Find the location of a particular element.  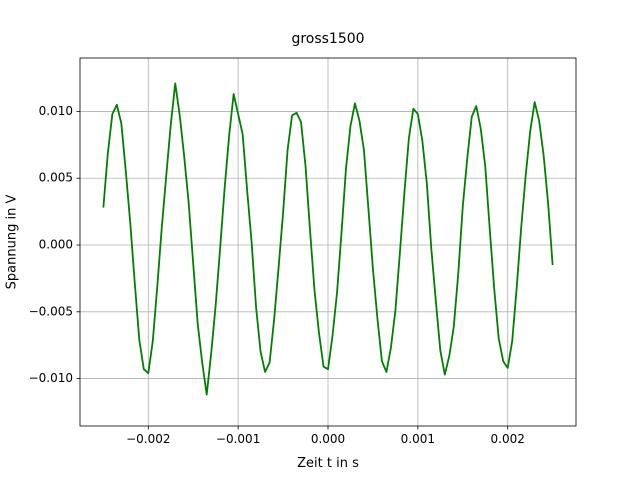

y-tick-label: −0.005 is located at coordinates (51, 311).